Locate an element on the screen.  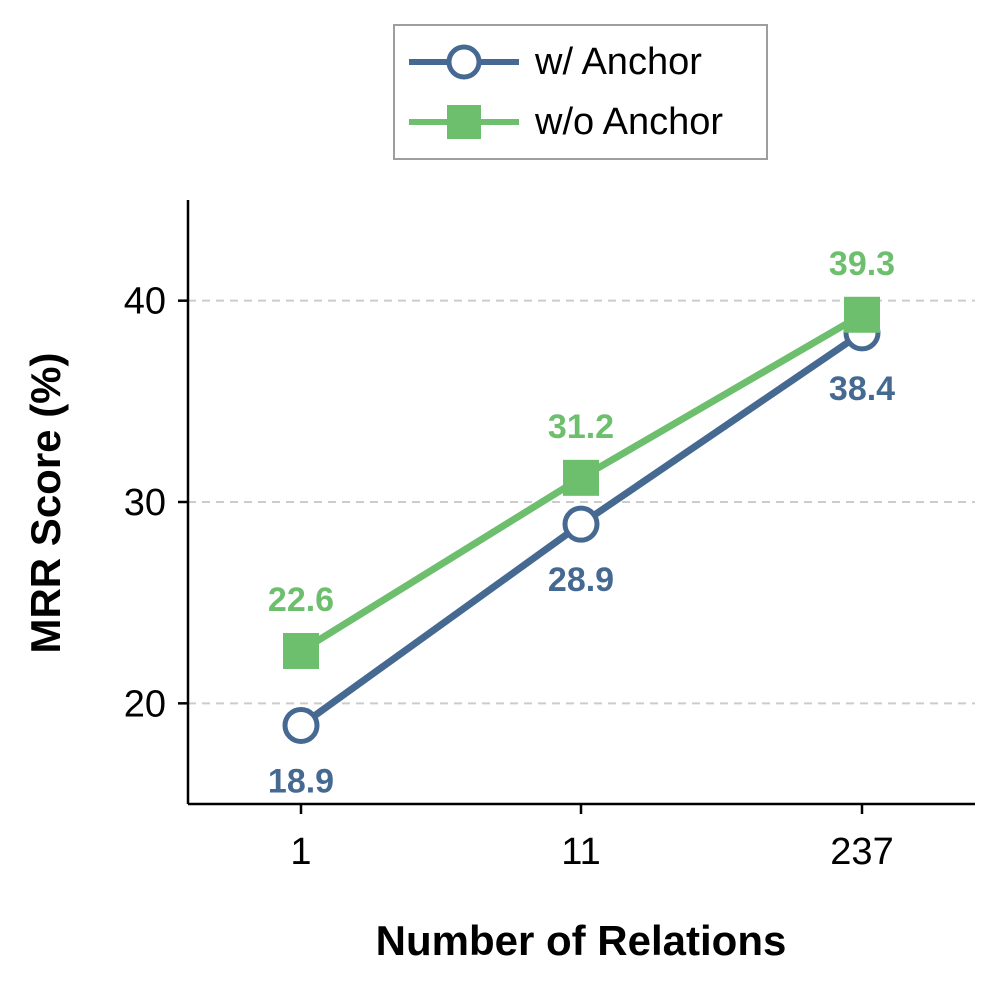
legend-label-w-anchor: w/ Anchor is located at coordinates (618, 61).